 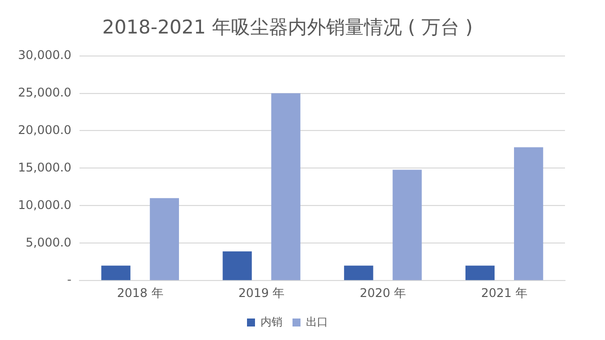 I want to click on legend-label: 内销, so click(x=271, y=321).